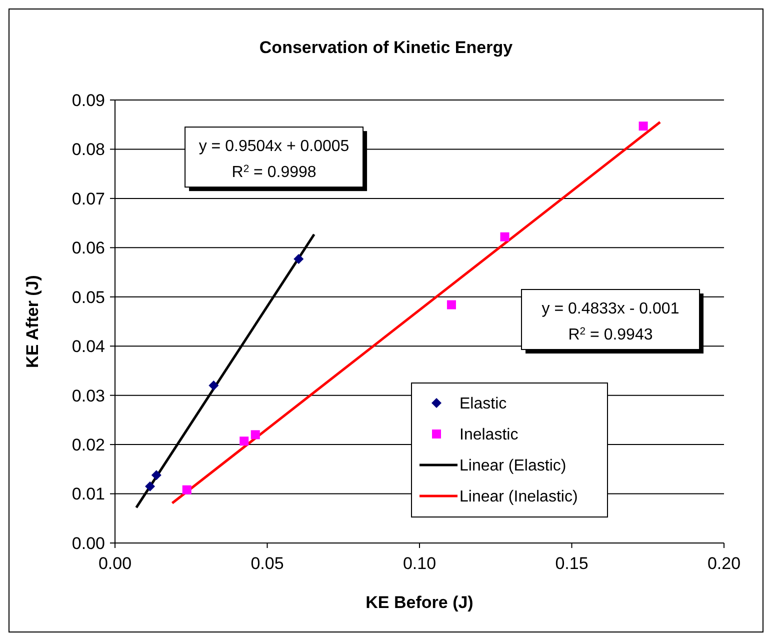 Image resolution: width=772 pixels, height=641 pixels. I want to click on x-tick-label: 0.00, so click(115, 563).